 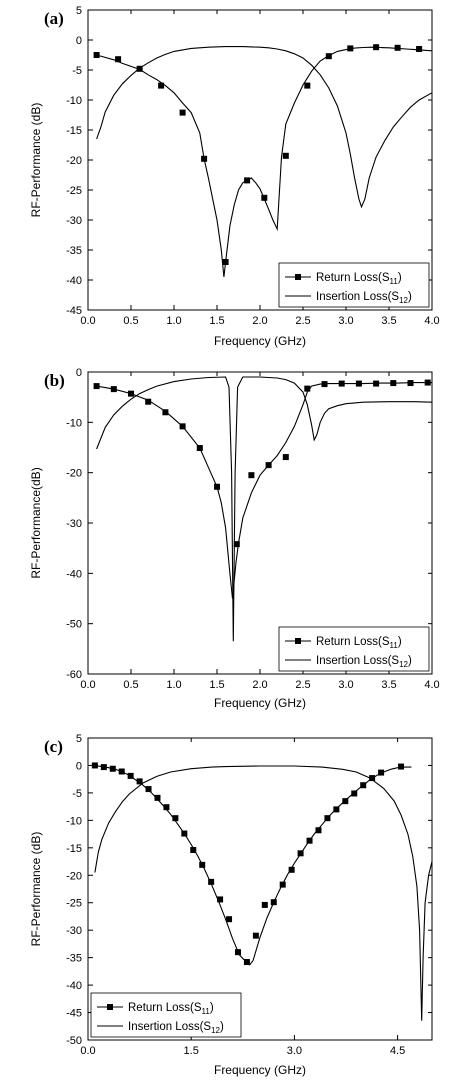 I want to click on series-line-insertion-loss, so click(x=264, y=127).